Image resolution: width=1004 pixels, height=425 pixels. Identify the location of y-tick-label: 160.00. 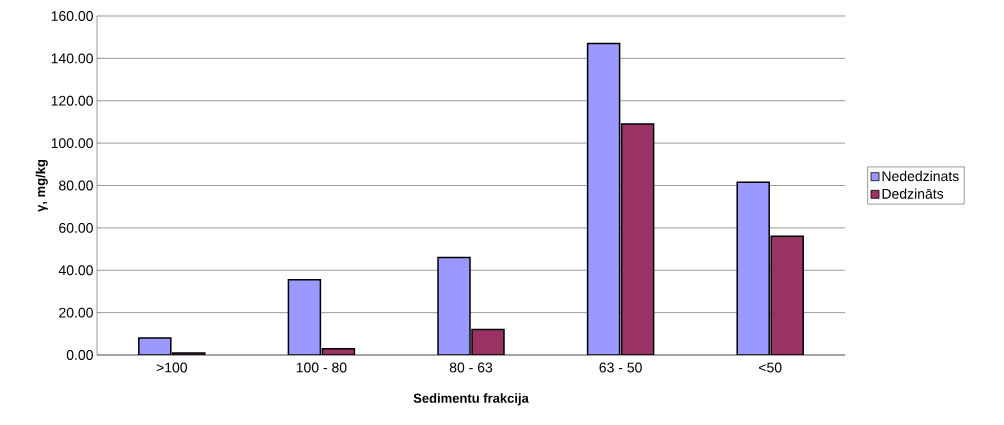
(72, 16).